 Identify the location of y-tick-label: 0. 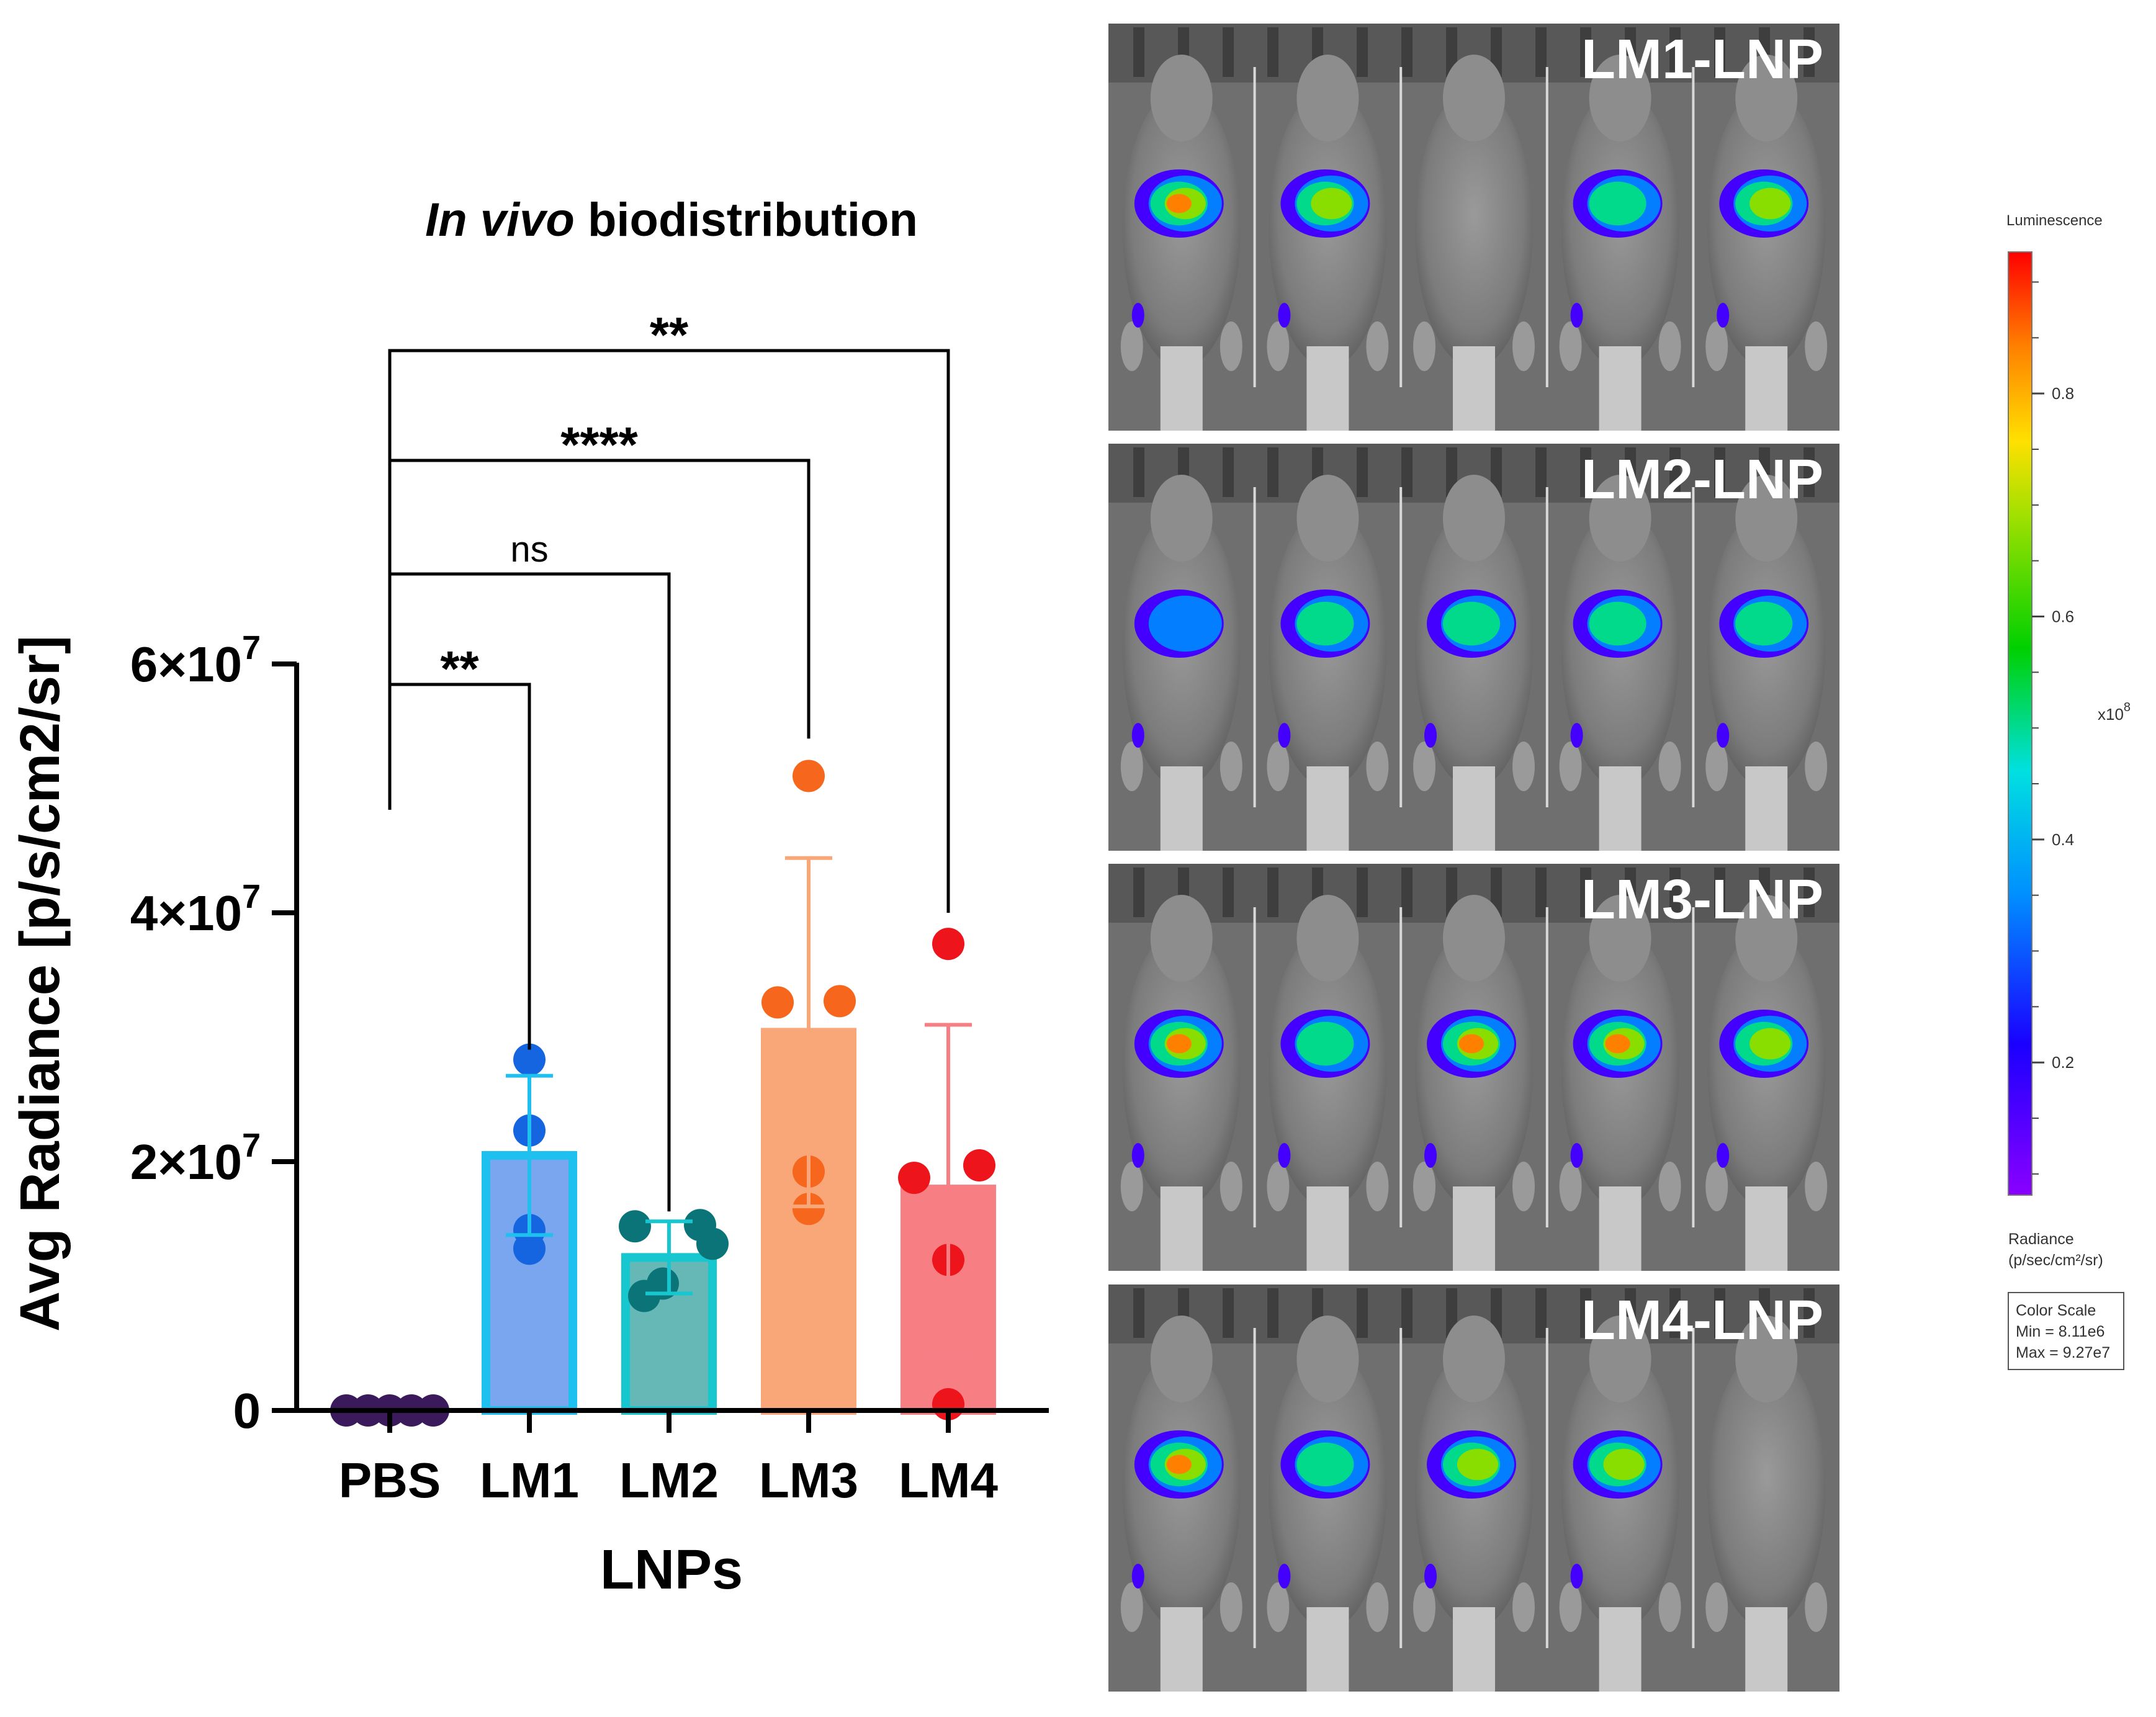
(247, 1410).